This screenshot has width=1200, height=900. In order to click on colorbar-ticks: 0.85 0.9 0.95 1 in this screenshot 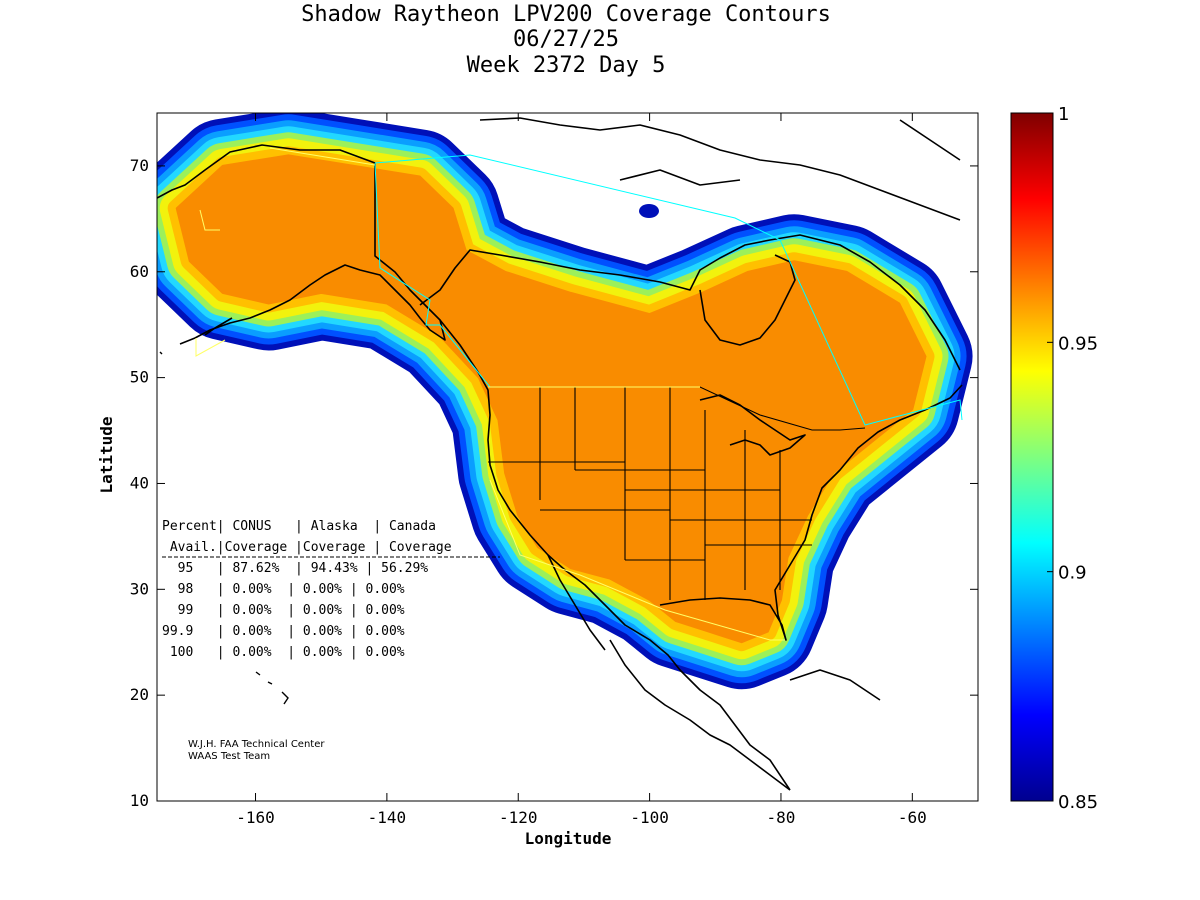, I will do `click(1072, 458)`.